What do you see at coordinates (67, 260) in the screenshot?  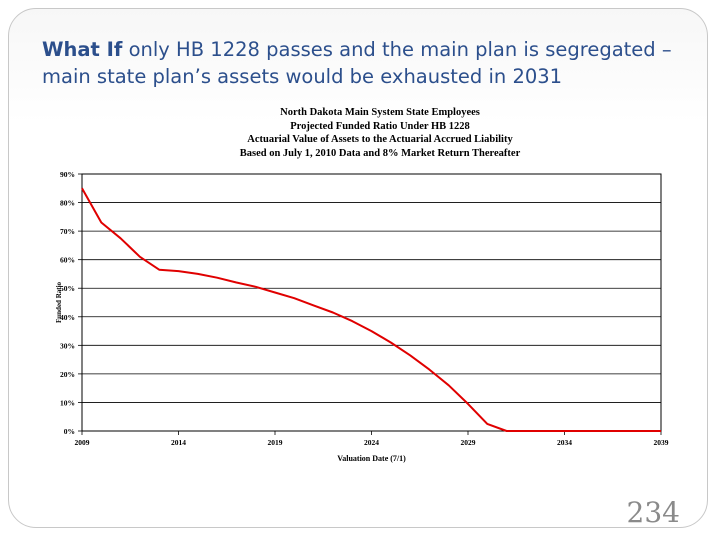 I see `y-tick-label: 60%` at bounding box center [67, 260].